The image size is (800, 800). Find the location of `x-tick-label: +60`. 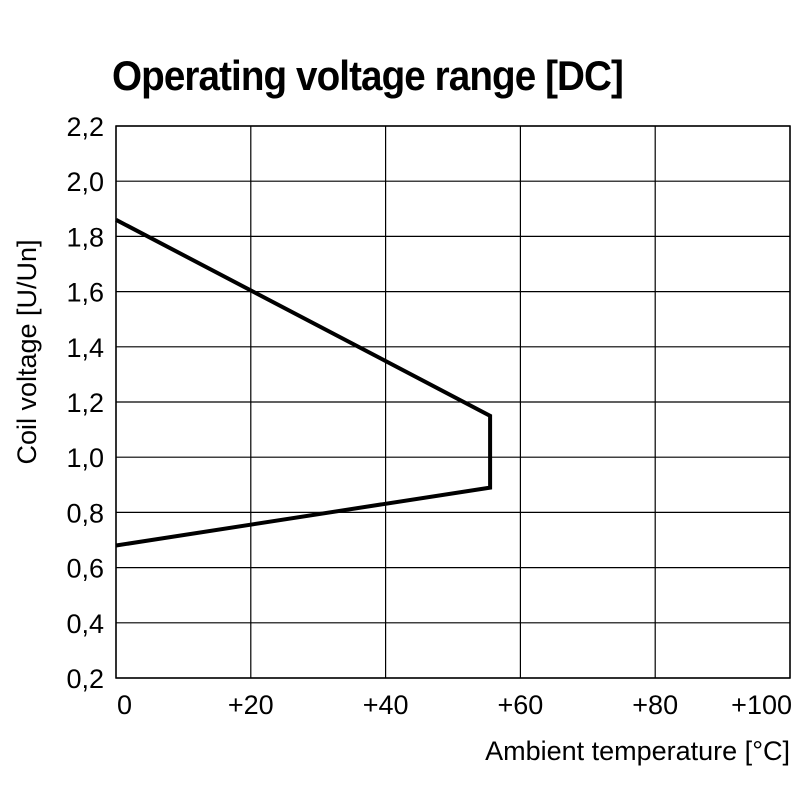

x-tick-label: +60 is located at coordinates (520, 705).